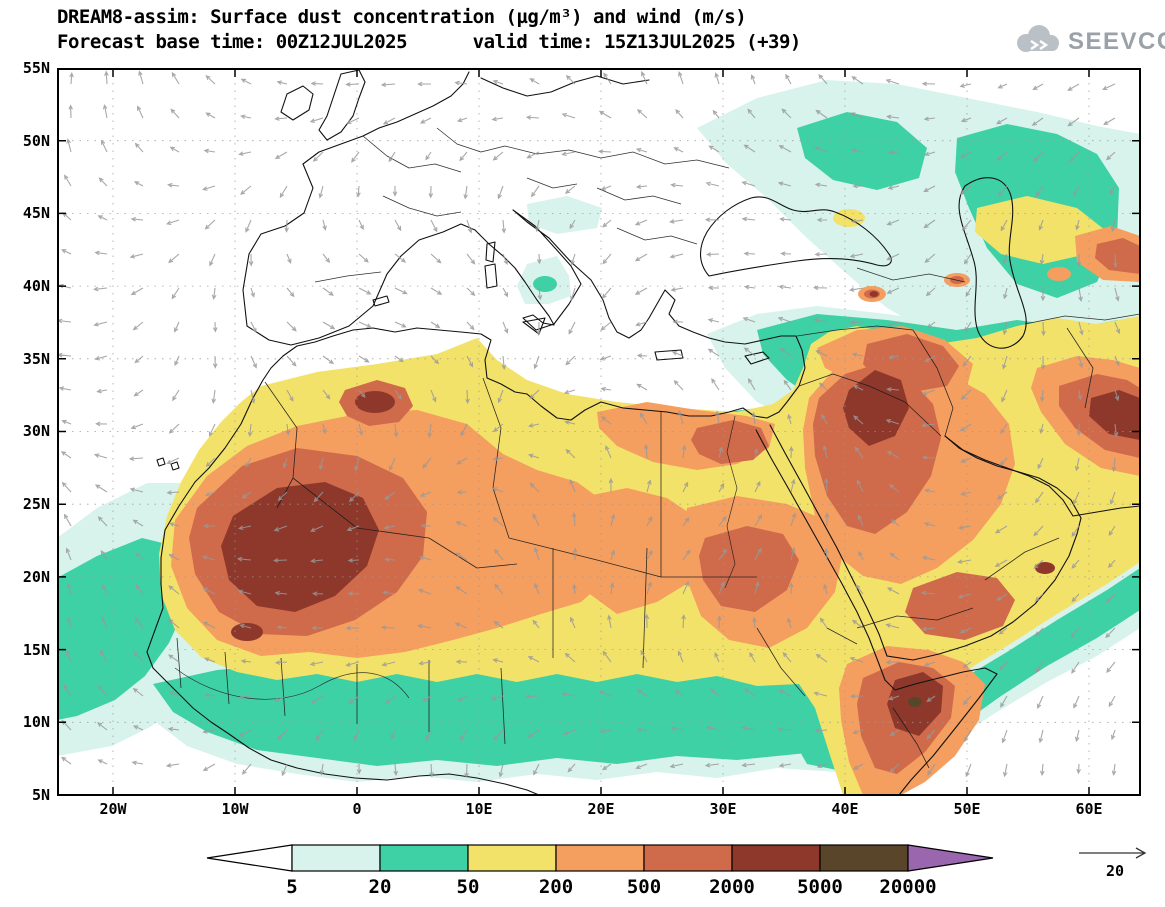 Image resolution: width=1165 pixels, height=907 pixels. What do you see at coordinates (468, 887) in the screenshot?
I see `colorbar-label: 50` at bounding box center [468, 887].